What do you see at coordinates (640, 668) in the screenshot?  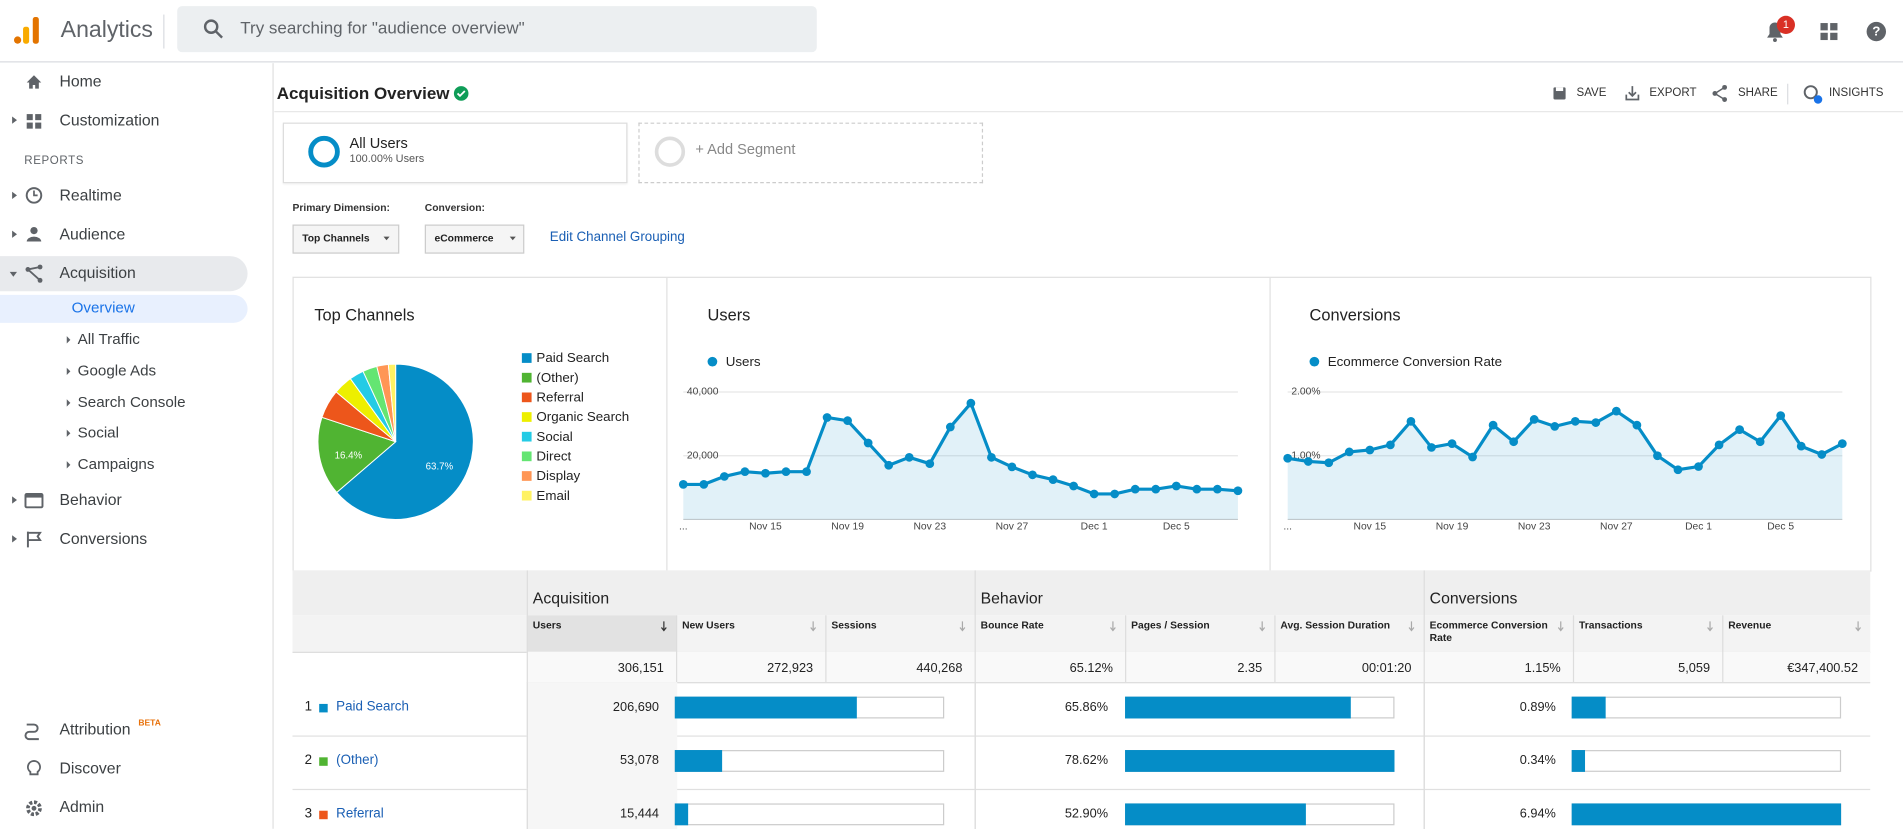 I see `total-value: 306,151` at bounding box center [640, 668].